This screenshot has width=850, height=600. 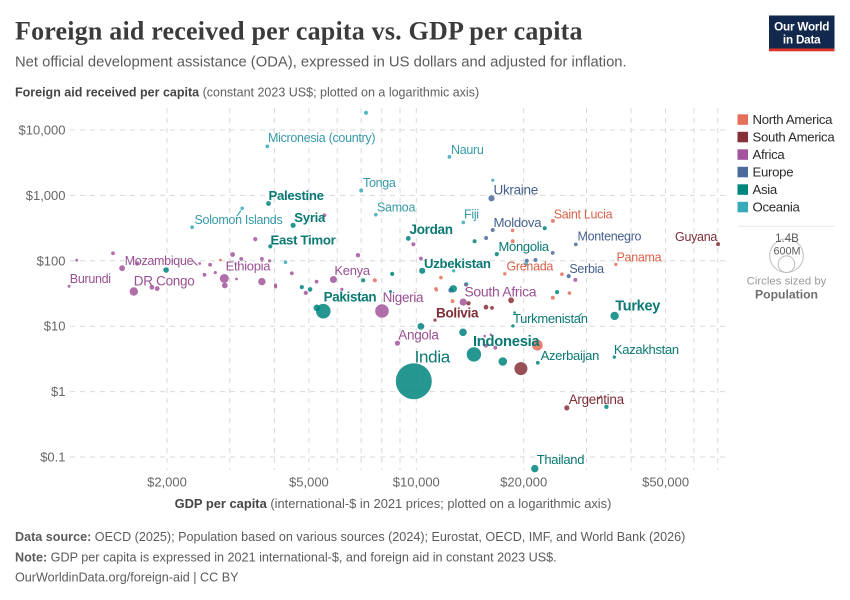 I want to click on svg-text: Turkmenistan, so click(x=550, y=318).